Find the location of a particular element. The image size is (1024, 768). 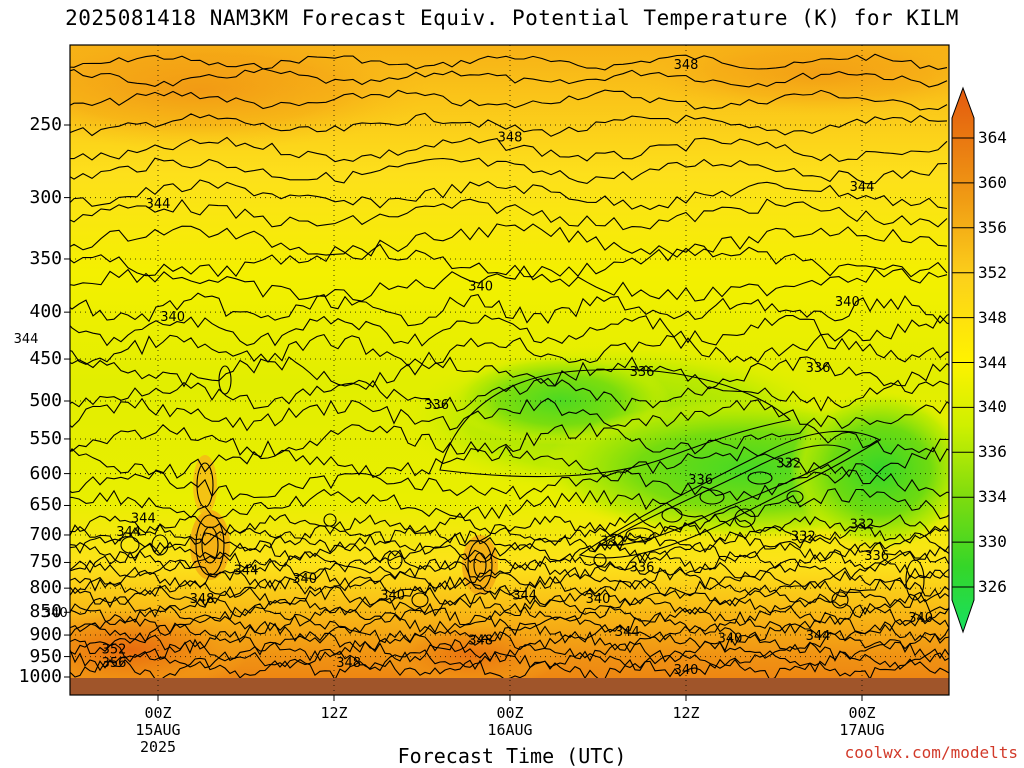

y-tick-label: 1000 is located at coordinates (40, 676).